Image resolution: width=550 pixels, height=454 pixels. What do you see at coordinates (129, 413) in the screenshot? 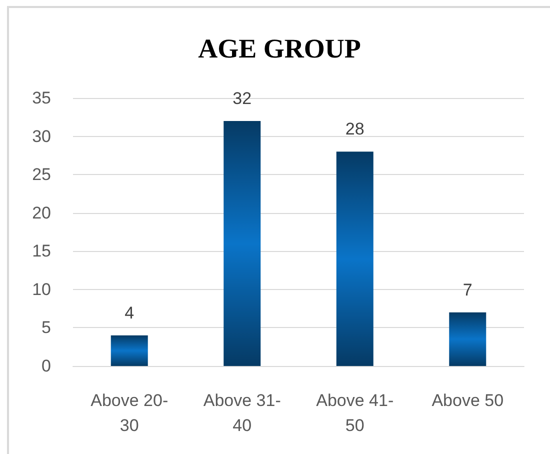
I see `x-tick-label: Above 20-30` at bounding box center [129, 413].